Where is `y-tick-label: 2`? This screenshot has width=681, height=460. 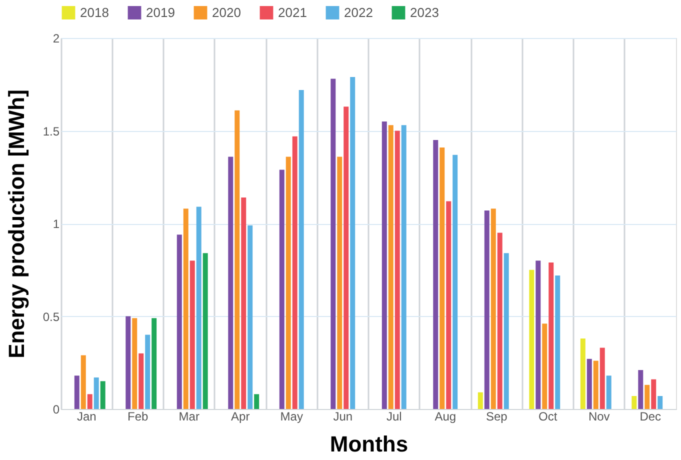 y-tick-label: 2 is located at coordinates (56, 39).